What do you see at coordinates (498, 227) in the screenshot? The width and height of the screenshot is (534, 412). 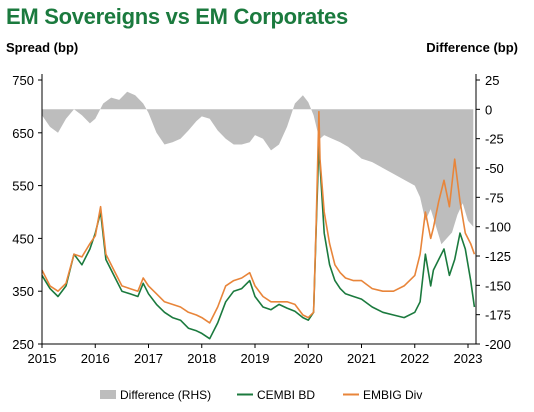 I see `y-right-tick-label: -100` at bounding box center [498, 227].